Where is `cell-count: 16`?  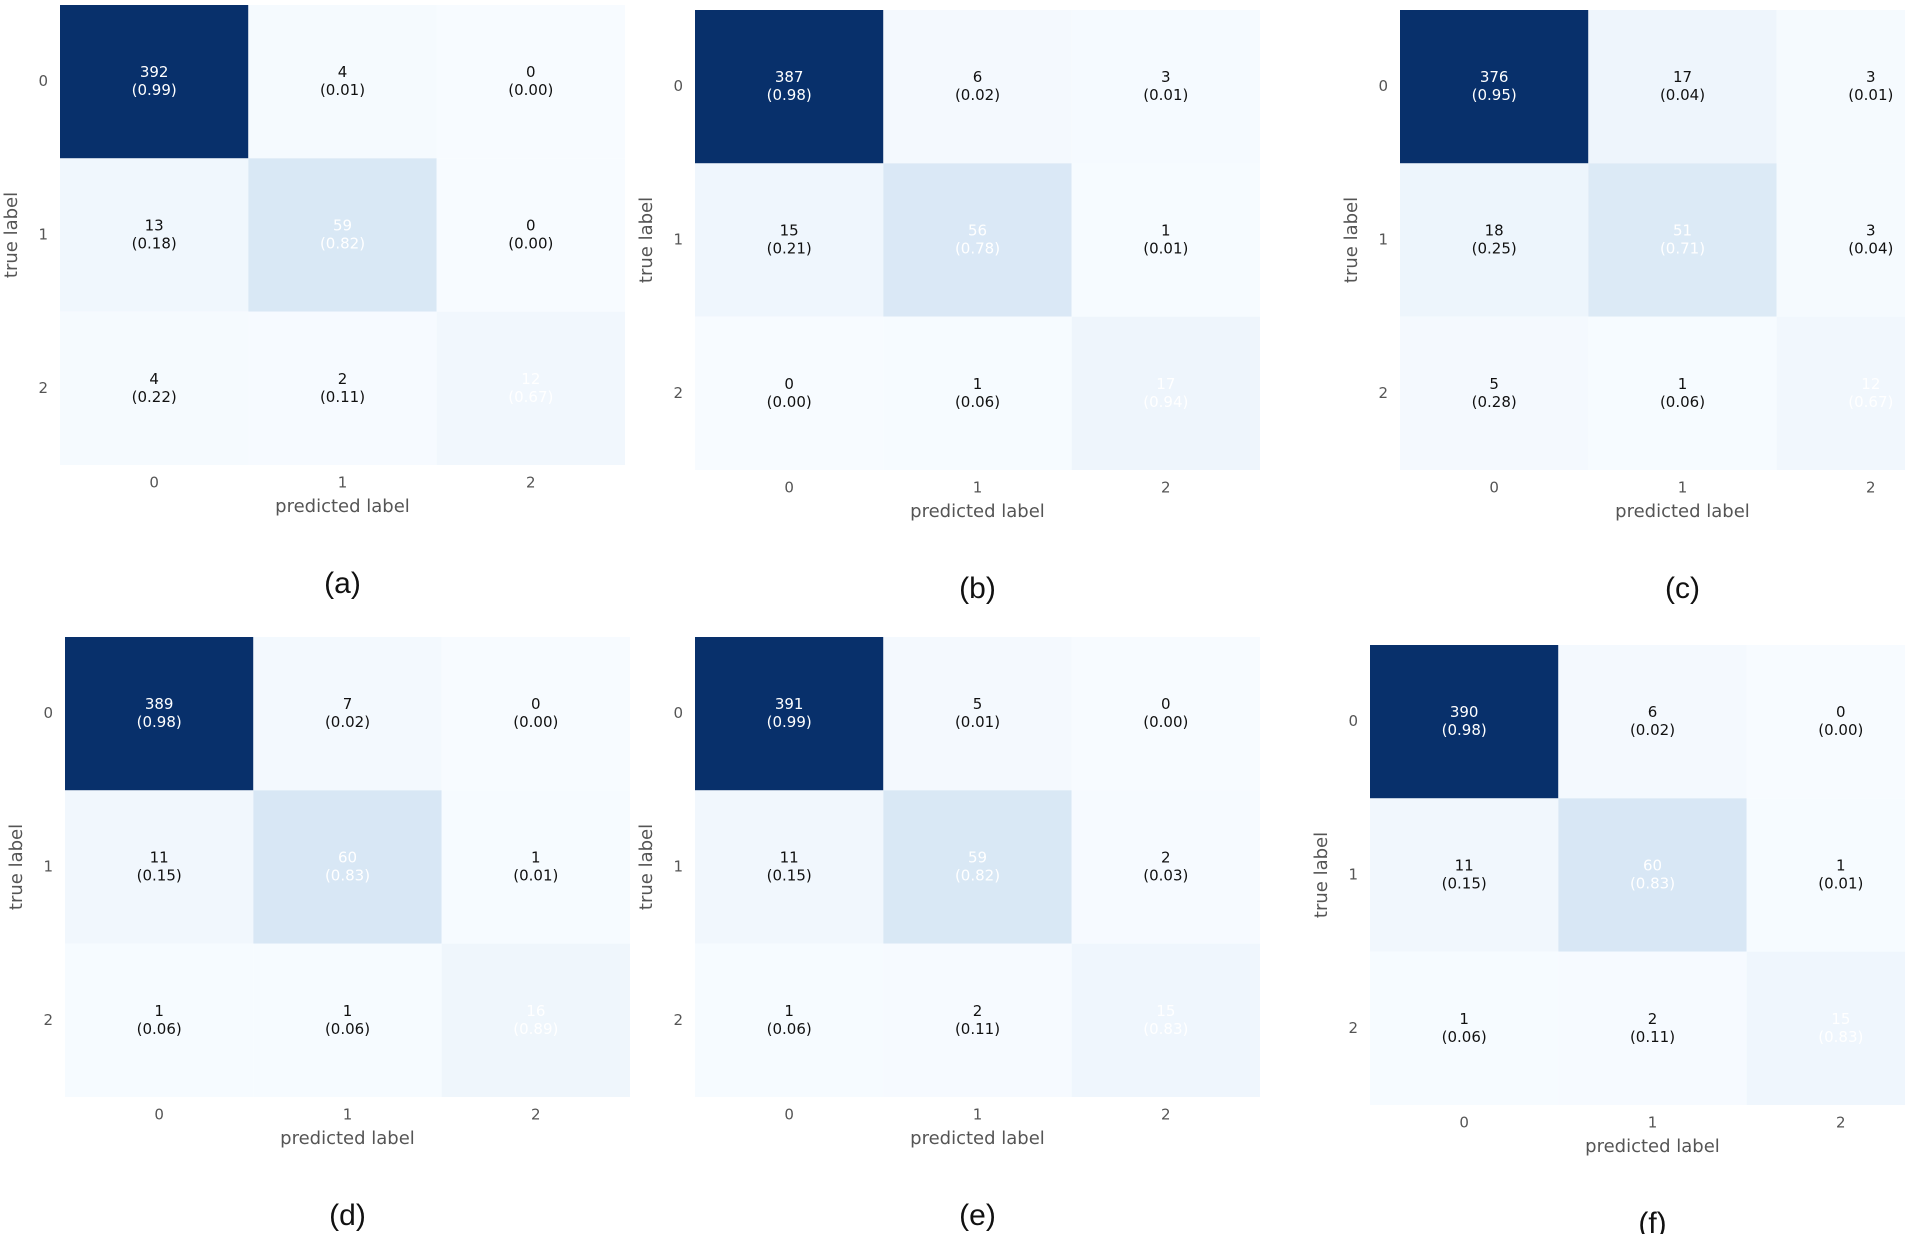
cell-count: 16 is located at coordinates (535, 1011).